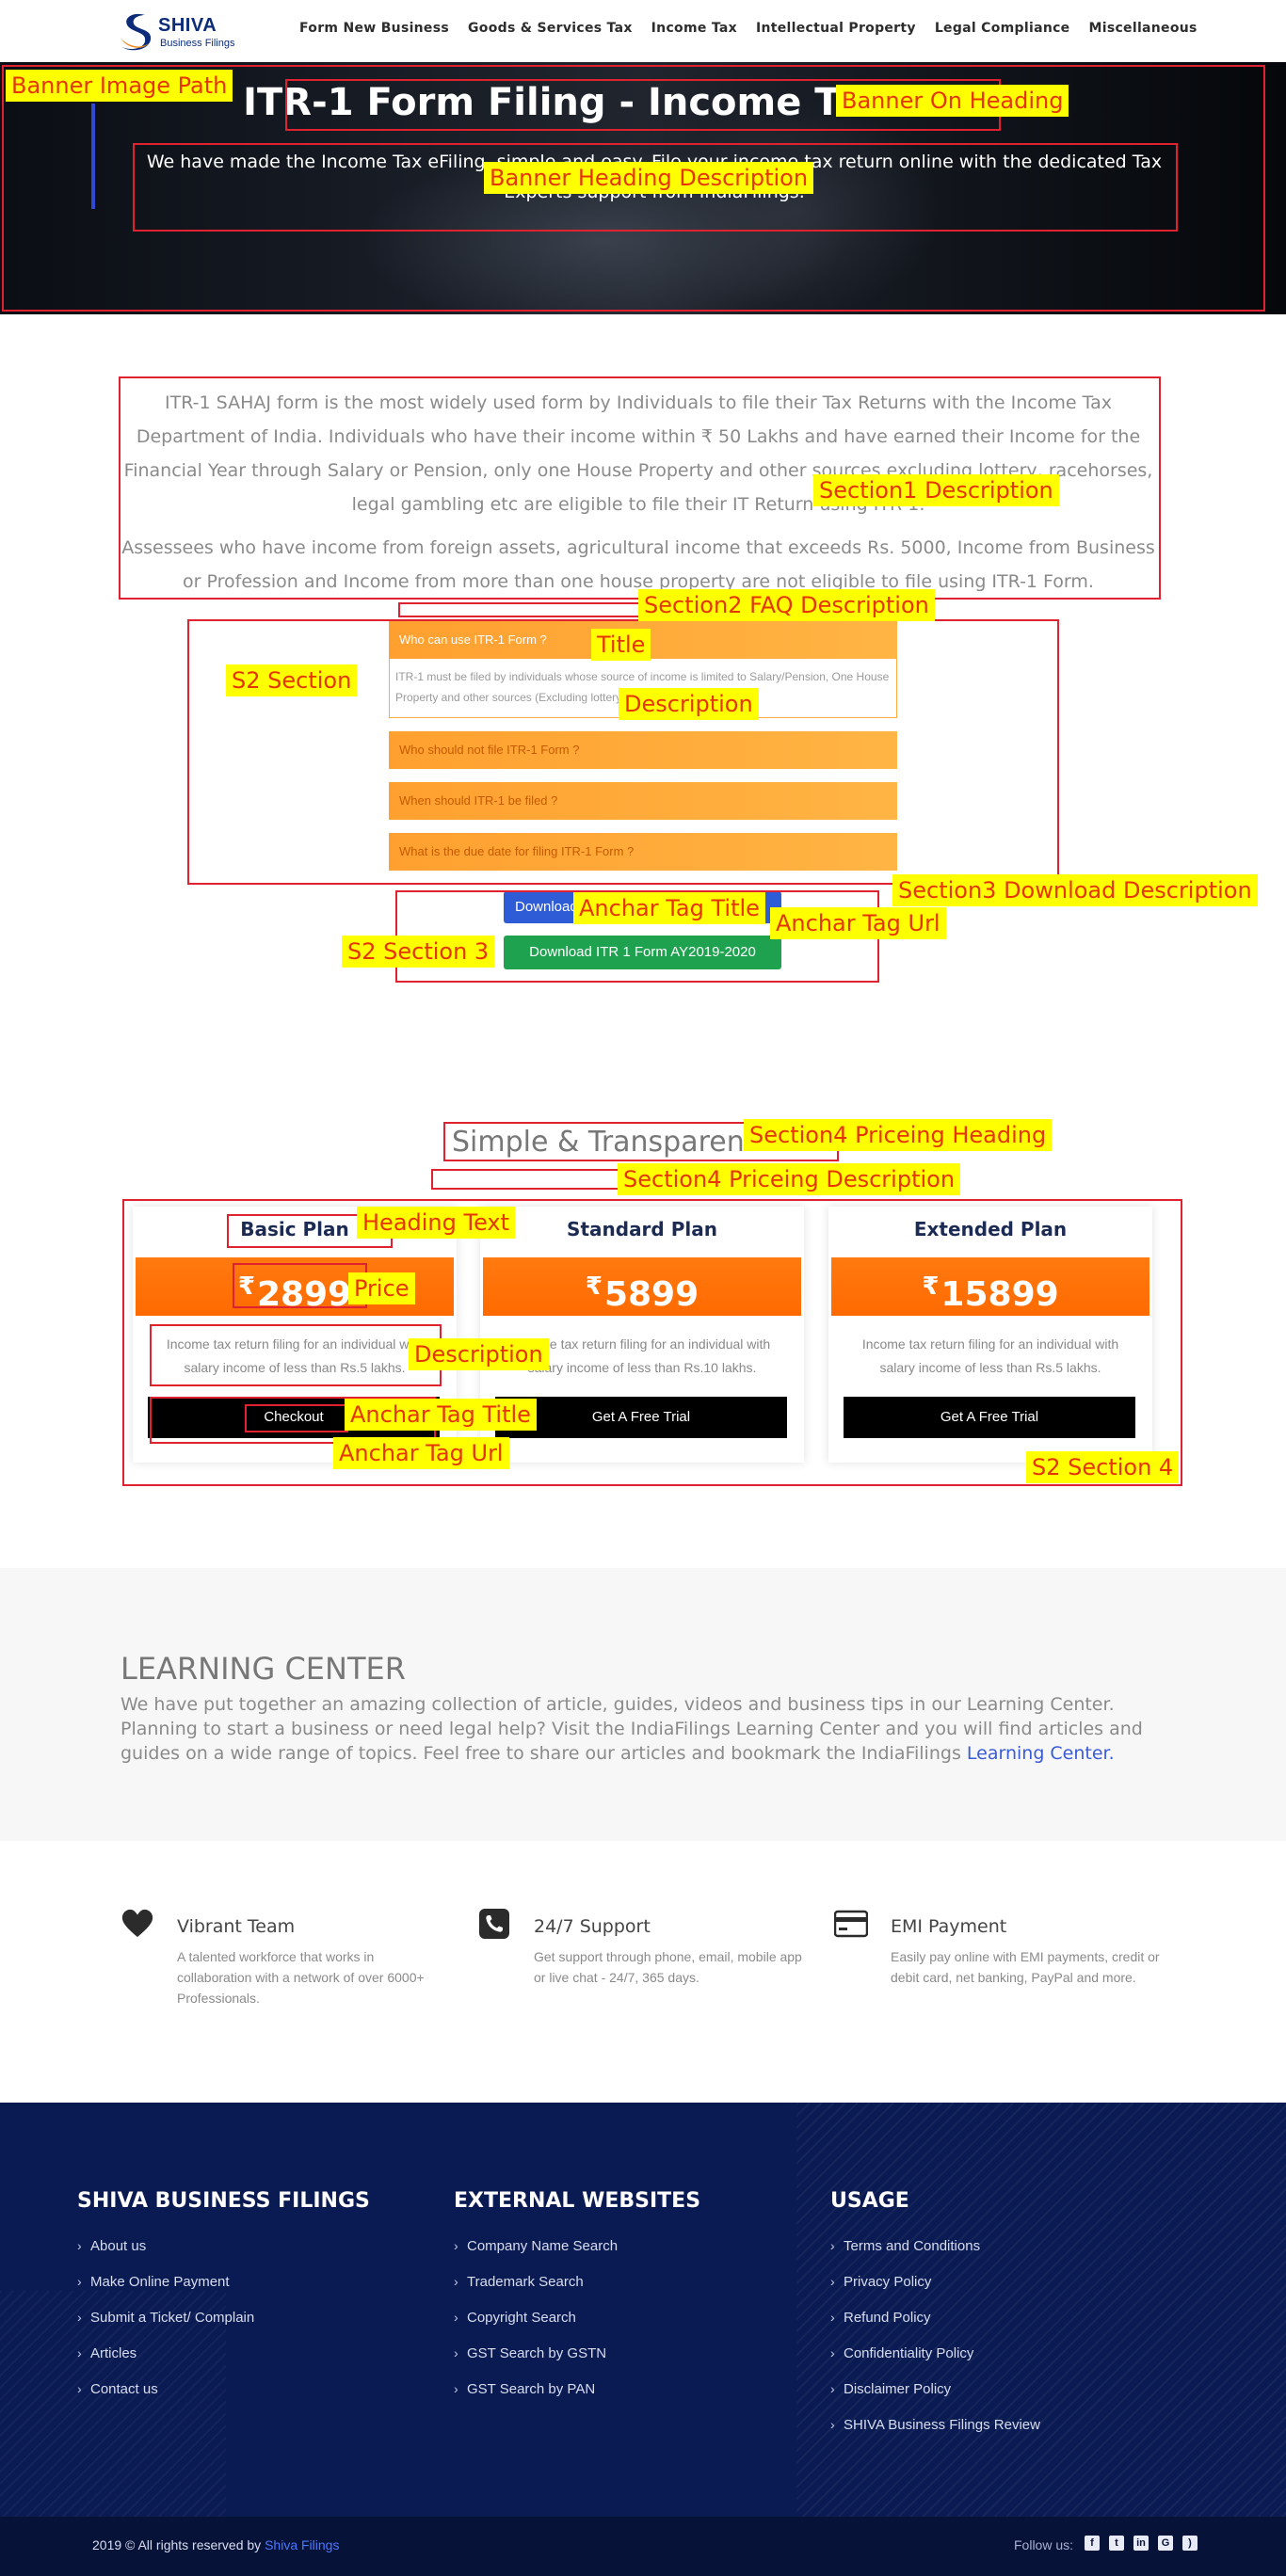 This screenshot has height=2576, width=1286. I want to click on annotation-label: Banner Heading Description, so click(649, 178).